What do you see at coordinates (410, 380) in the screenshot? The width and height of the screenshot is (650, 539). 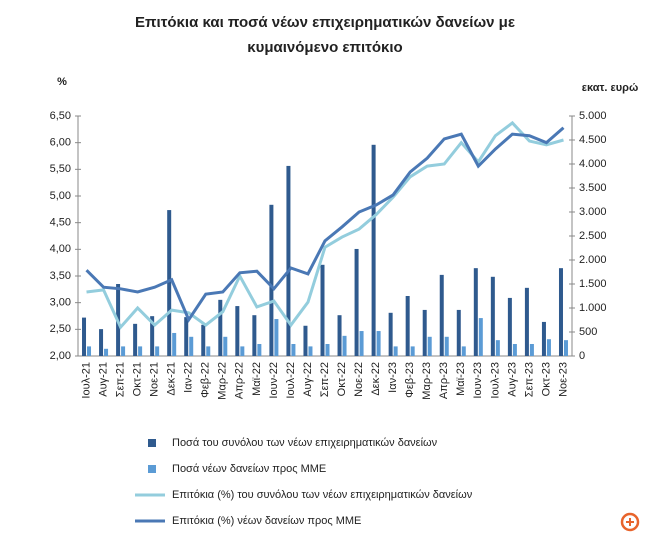 I see `x-tick-label: Φεβ-23` at bounding box center [410, 380].